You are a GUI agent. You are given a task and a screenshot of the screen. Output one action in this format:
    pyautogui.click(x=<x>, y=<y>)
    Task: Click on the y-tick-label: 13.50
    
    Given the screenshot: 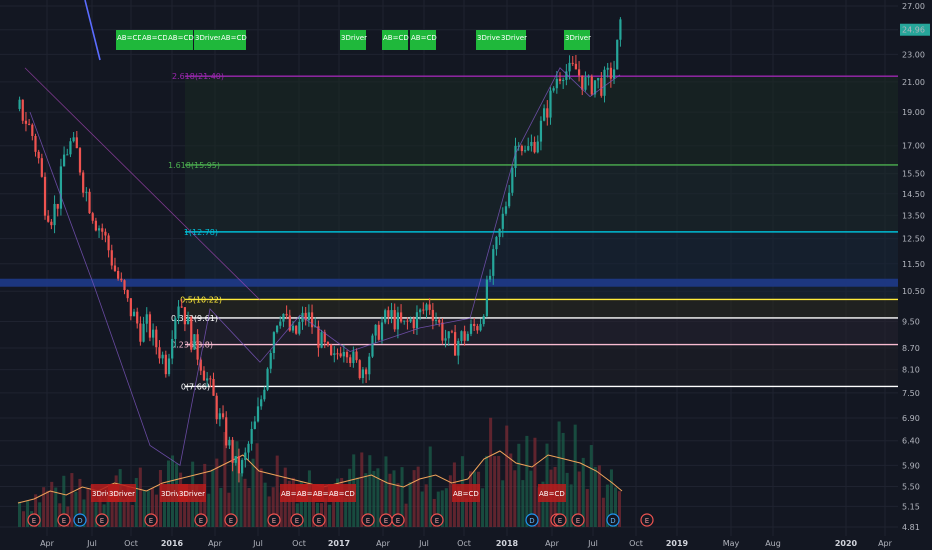 What is the action you would take?
    pyautogui.click(x=913, y=215)
    